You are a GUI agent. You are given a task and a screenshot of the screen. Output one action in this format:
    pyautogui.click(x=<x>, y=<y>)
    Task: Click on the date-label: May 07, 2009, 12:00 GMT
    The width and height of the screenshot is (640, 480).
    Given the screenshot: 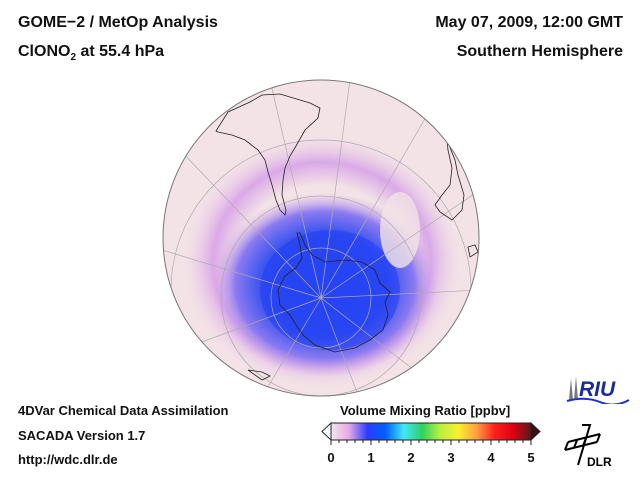 What is the action you would take?
    pyautogui.click(x=529, y=22)
    